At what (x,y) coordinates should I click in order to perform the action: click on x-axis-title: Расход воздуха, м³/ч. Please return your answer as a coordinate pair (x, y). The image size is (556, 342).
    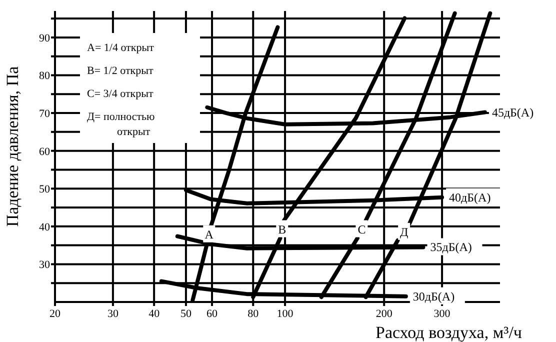
    Looking at the image, I should click on (448, 332).